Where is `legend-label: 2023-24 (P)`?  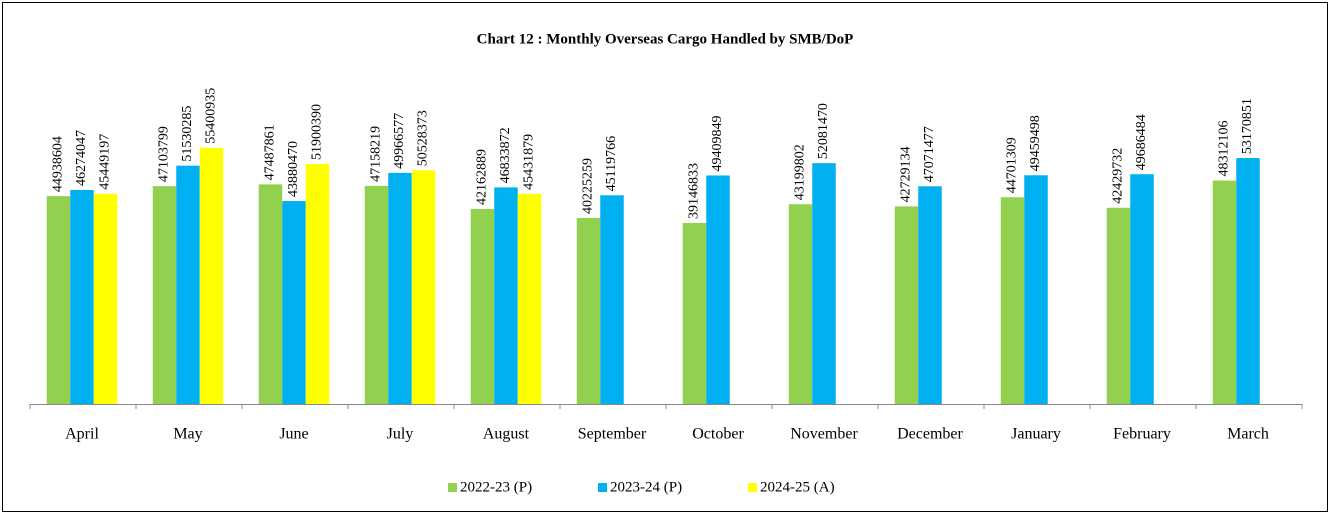 legend-label: 2023-24 (P) is located at coordinates (646, 487).